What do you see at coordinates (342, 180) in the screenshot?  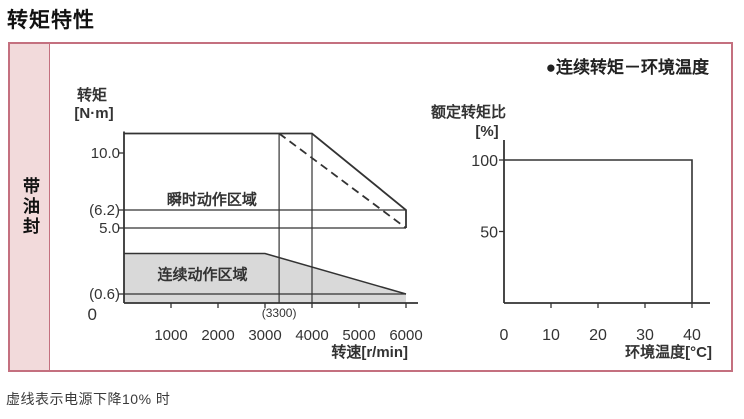 I see `power-drop-dashed-line` at bounding box center [342, 180].